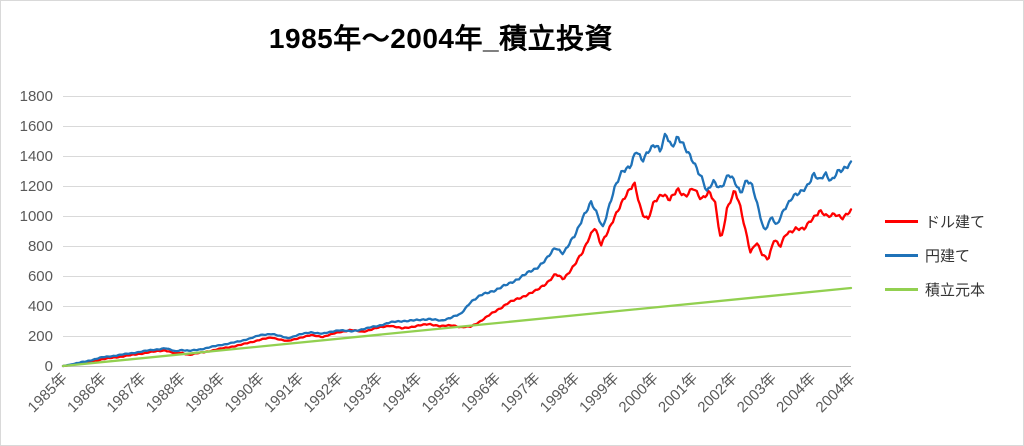 This screenshot has width=1024, height=446. Describe the element at coordinates (955, 290) in the screenshot. I see `legend-label: 積立元本` at that location.